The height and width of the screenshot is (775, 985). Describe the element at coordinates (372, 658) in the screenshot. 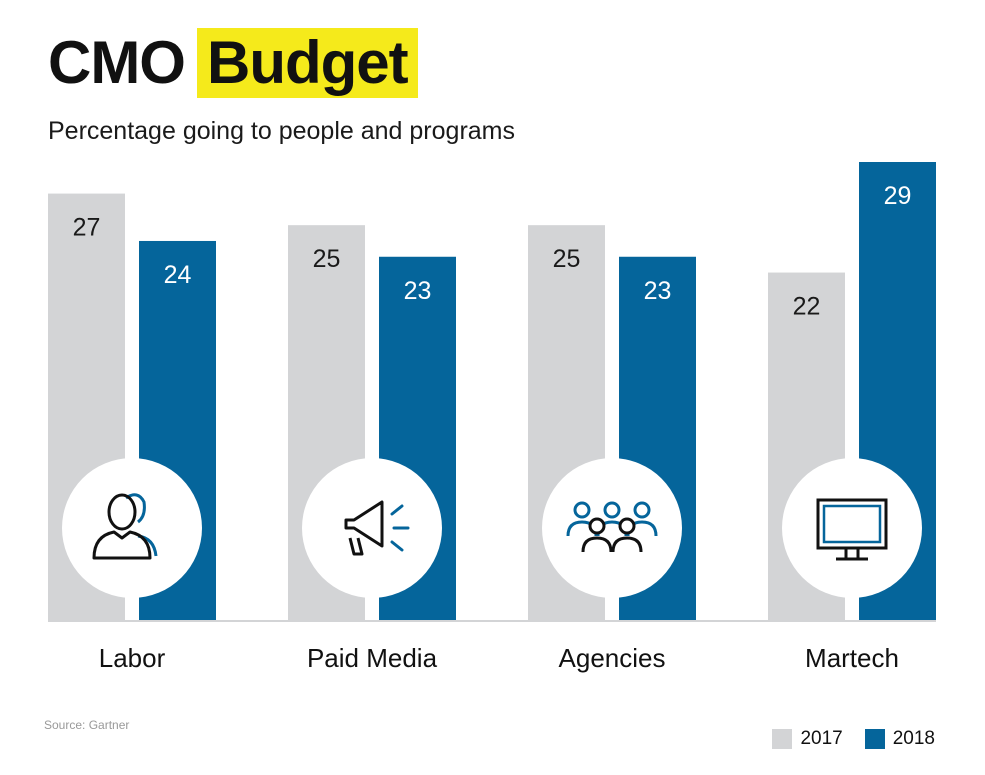

I see `category-label-paid-media: Paid Media` at that location.